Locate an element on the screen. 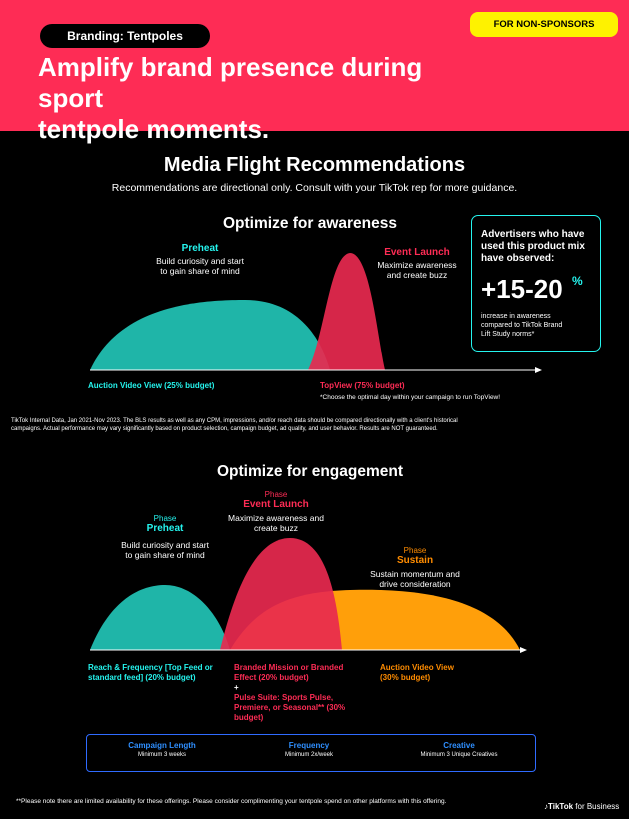 This screenshot has height=819, width=629. engagement-launch-desc-2: create buzz is located at coordinates (276, 528).